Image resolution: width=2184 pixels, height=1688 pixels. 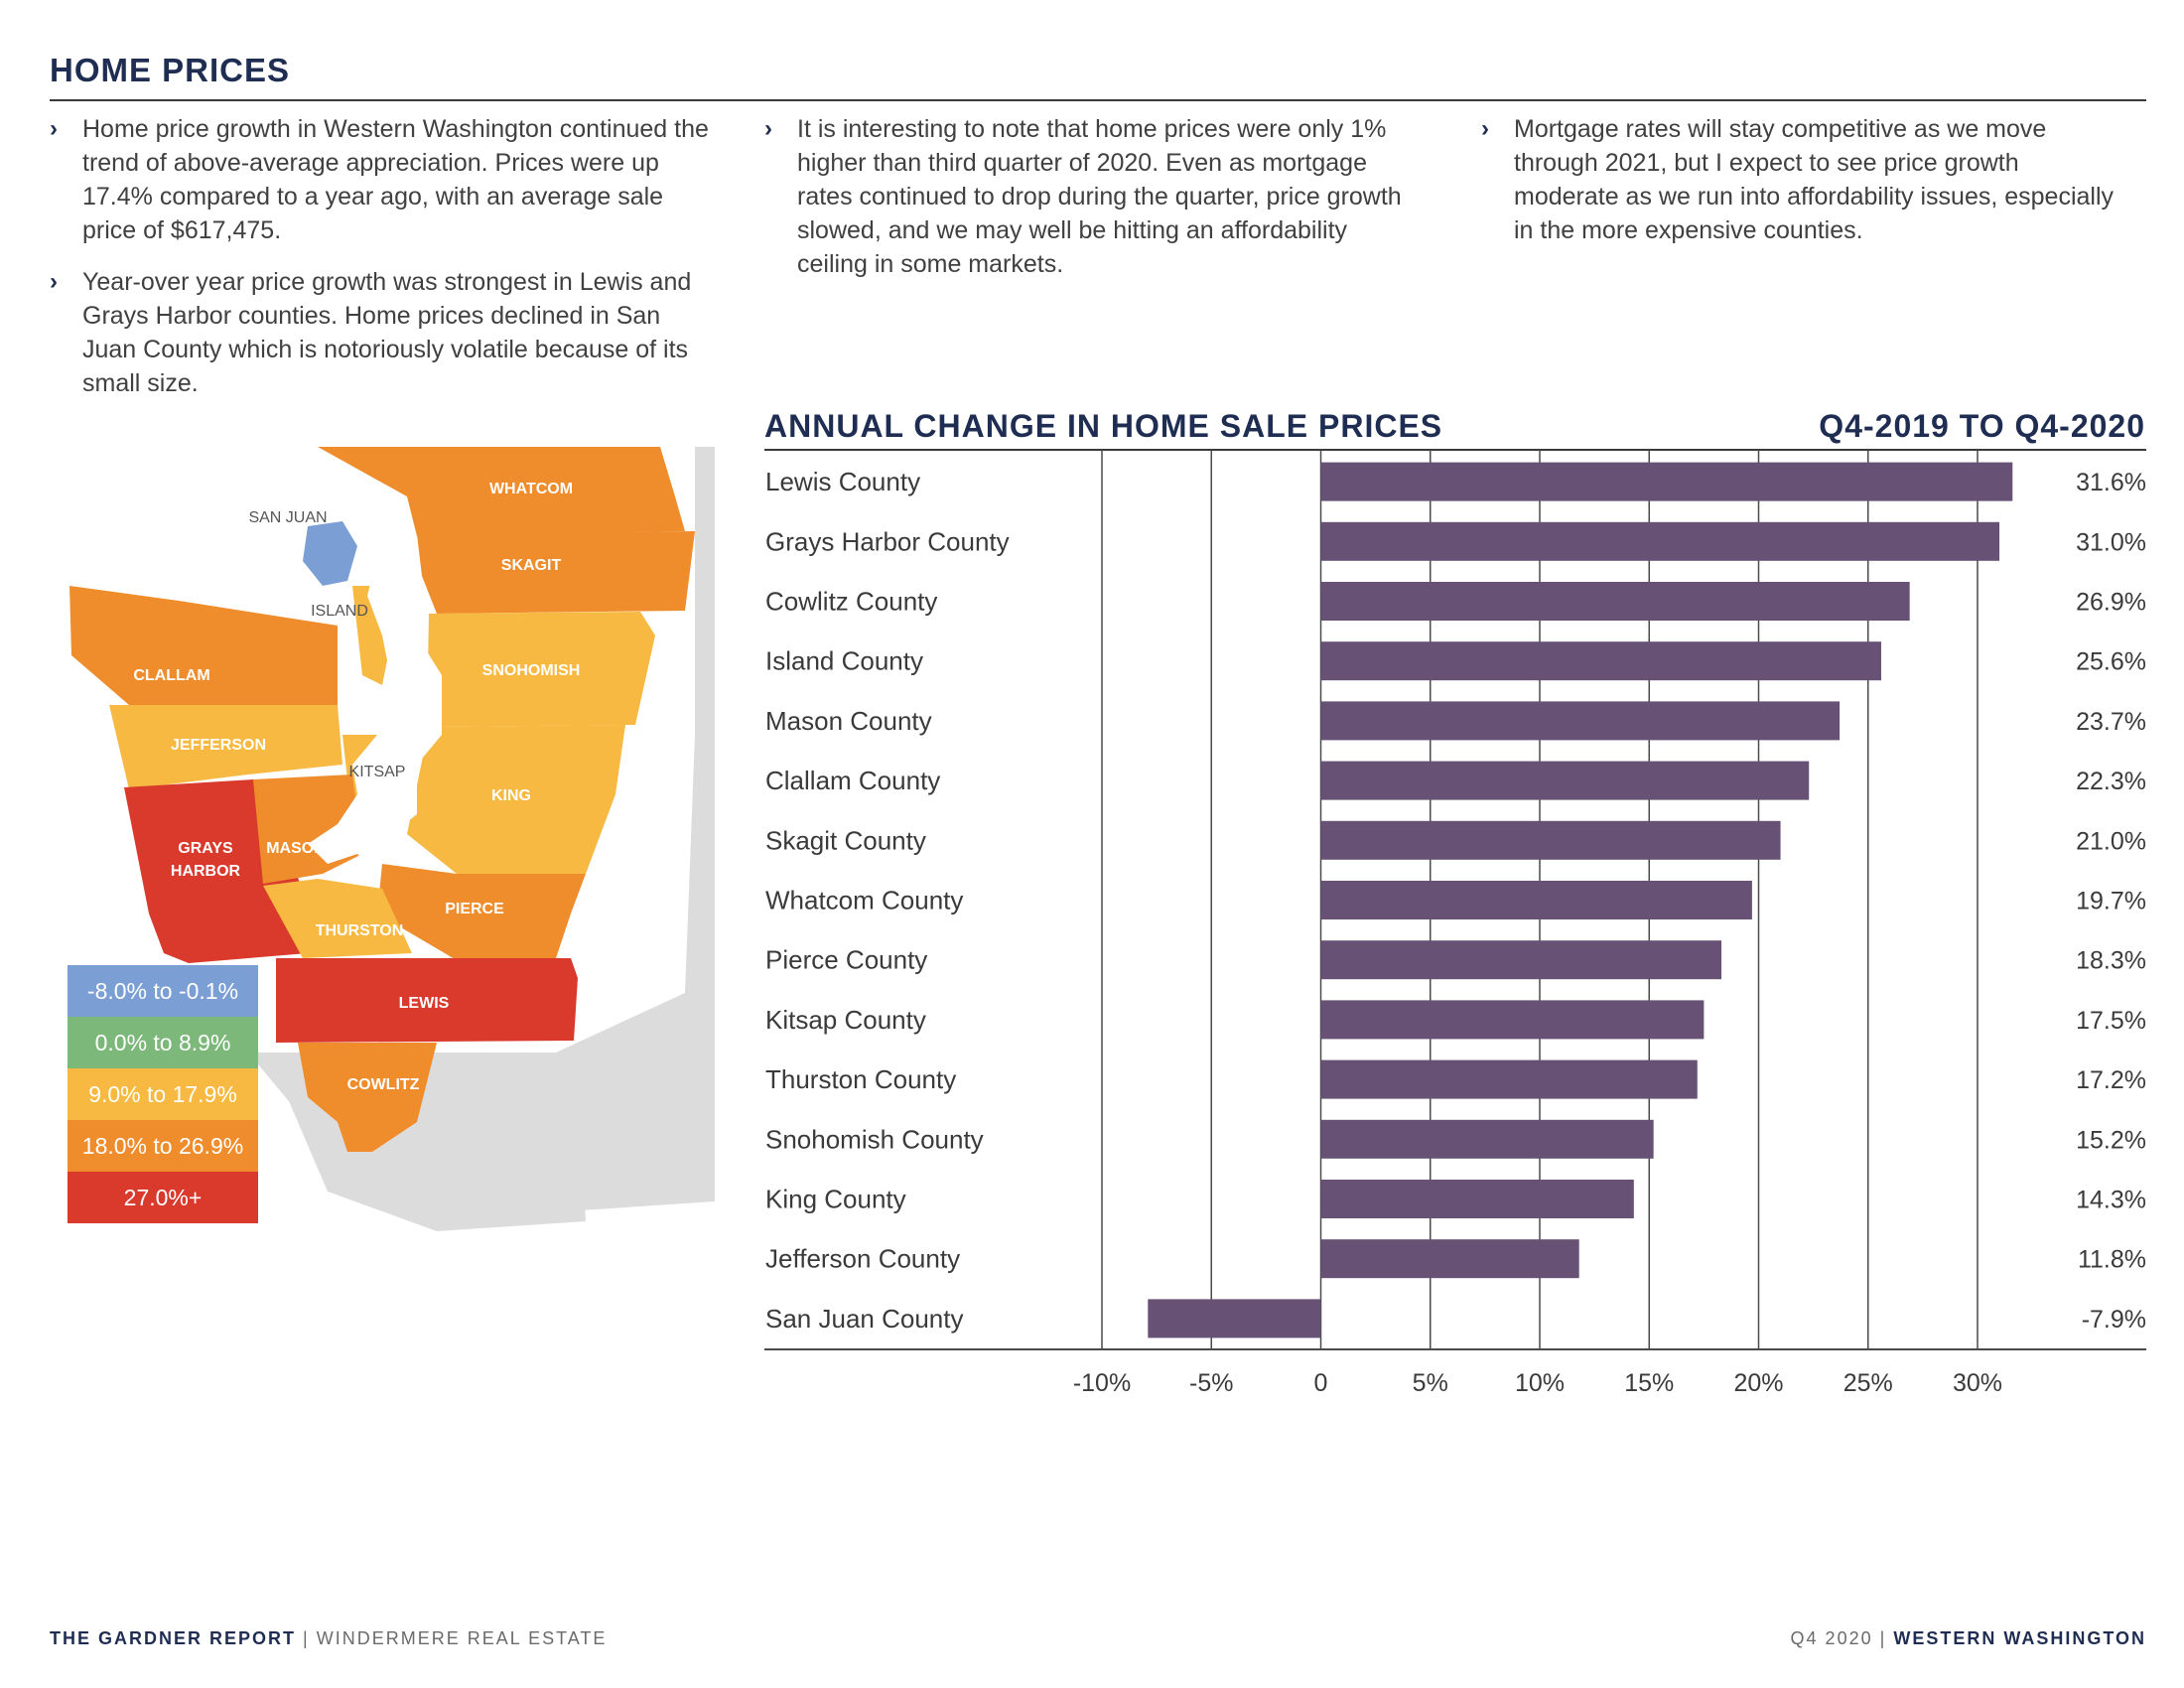 I want to click on category-label: Cowlitz County, so click(x=851, y=602).